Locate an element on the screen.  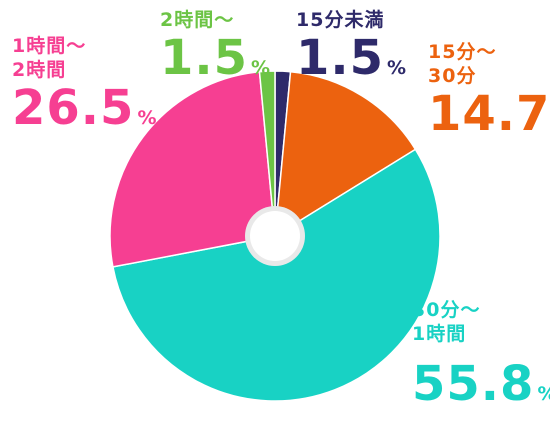
slice-label: 1時間 is located at coordinates (439, 334).